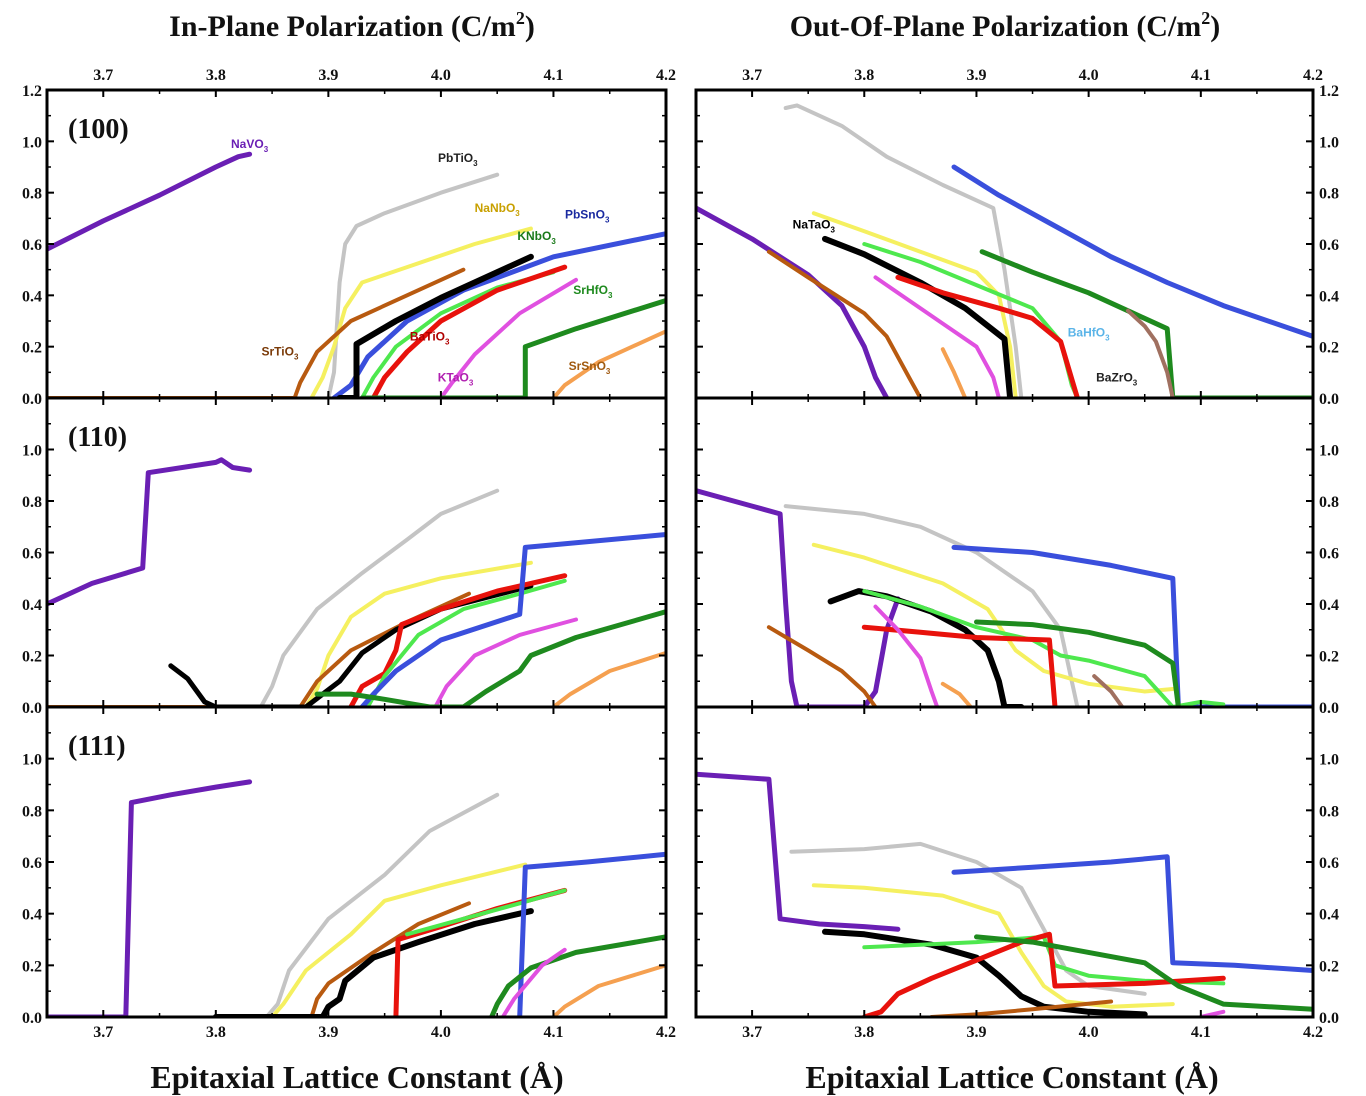 The width and height of the screenshot is (1366, 1096). What do you see at coordinates (1329, 863) in the screenshot?
I see `y-tick-label: 0.6` at bounding box center [1329, 863].